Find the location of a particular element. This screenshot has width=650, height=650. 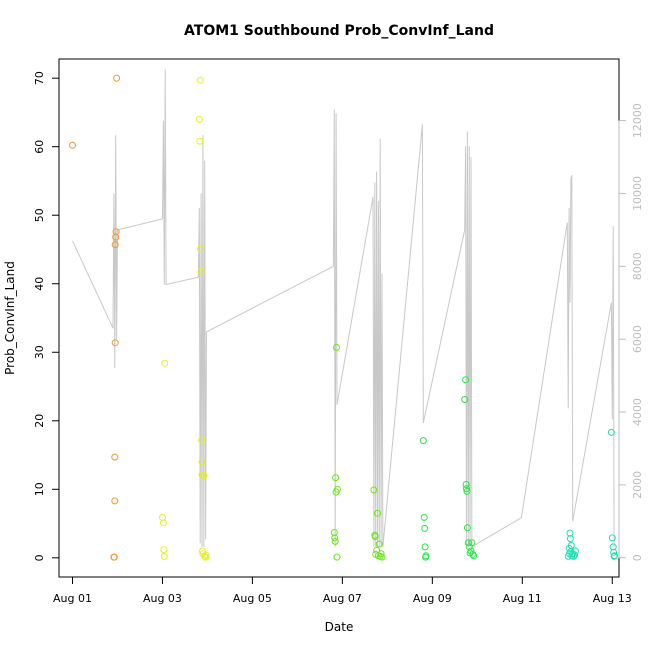

y-axis: 0 10 20 30 40 50 60 70 is located at coordinates (46, 316).